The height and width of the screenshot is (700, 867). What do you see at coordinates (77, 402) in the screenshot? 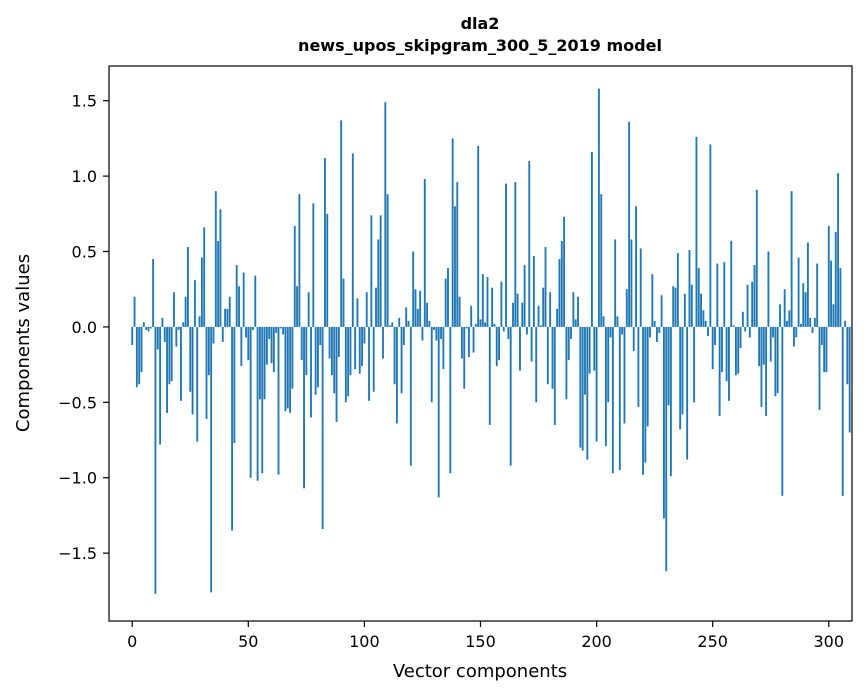
I see `y-tick-label: −0.5` at bounding box center [77, 402].